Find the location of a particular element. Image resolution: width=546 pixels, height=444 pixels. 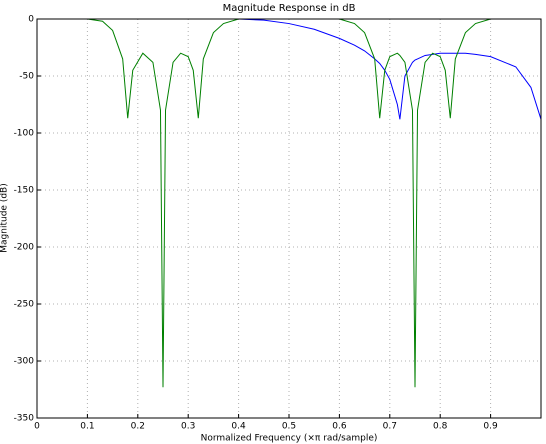

y-tick-label: -250 is located at coordinates (24, 305).